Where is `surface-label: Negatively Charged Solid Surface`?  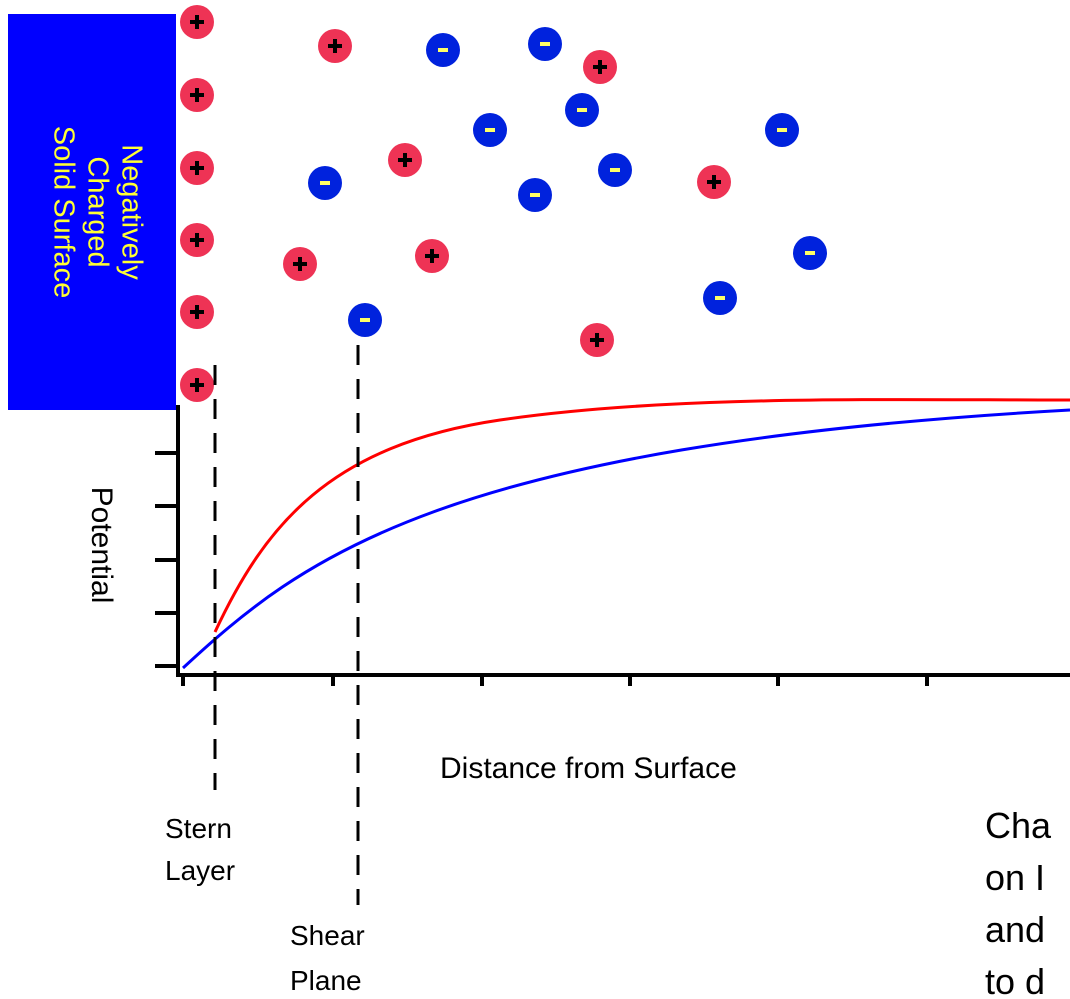 surface-label: Negatively Charged Solid Surface is located at coordinates (97, 212).